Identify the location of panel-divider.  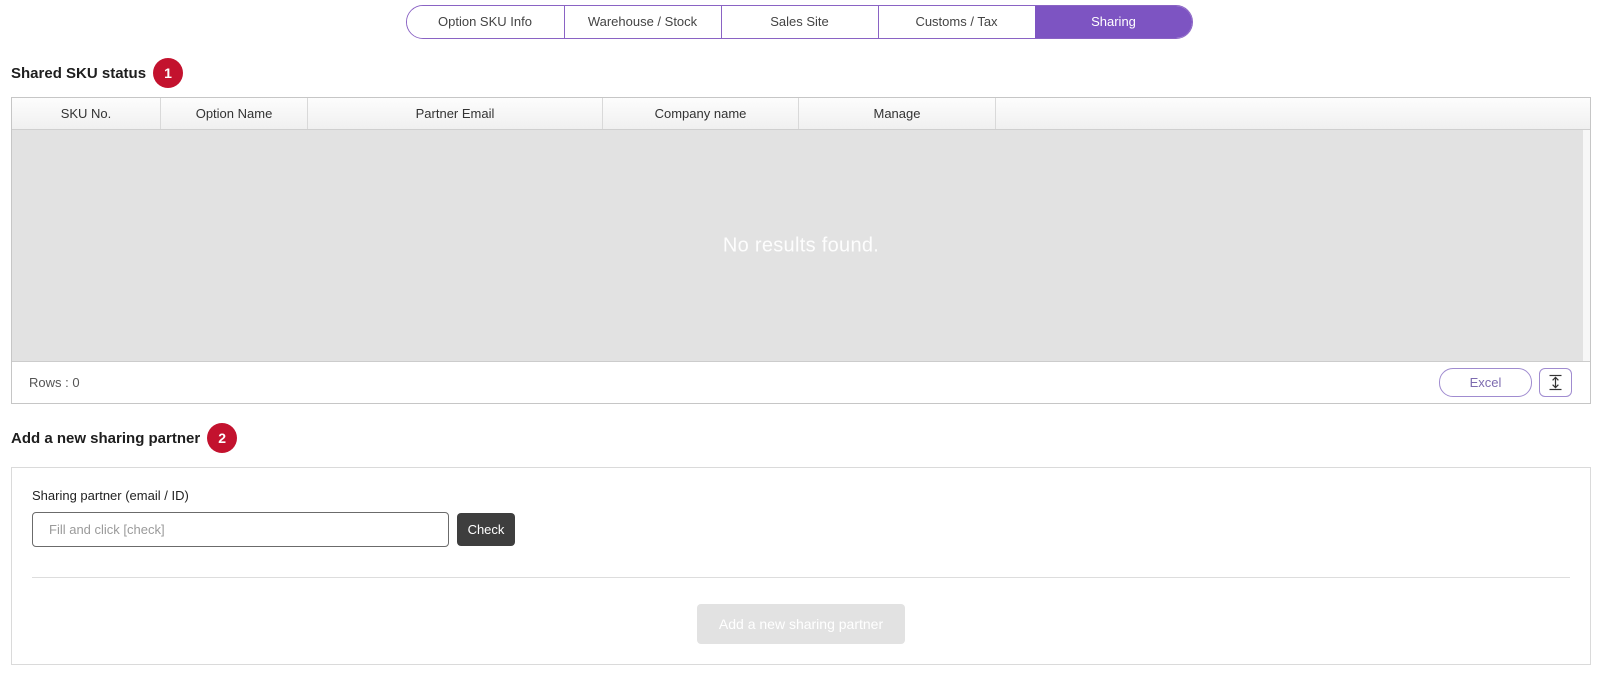
(801, 577).